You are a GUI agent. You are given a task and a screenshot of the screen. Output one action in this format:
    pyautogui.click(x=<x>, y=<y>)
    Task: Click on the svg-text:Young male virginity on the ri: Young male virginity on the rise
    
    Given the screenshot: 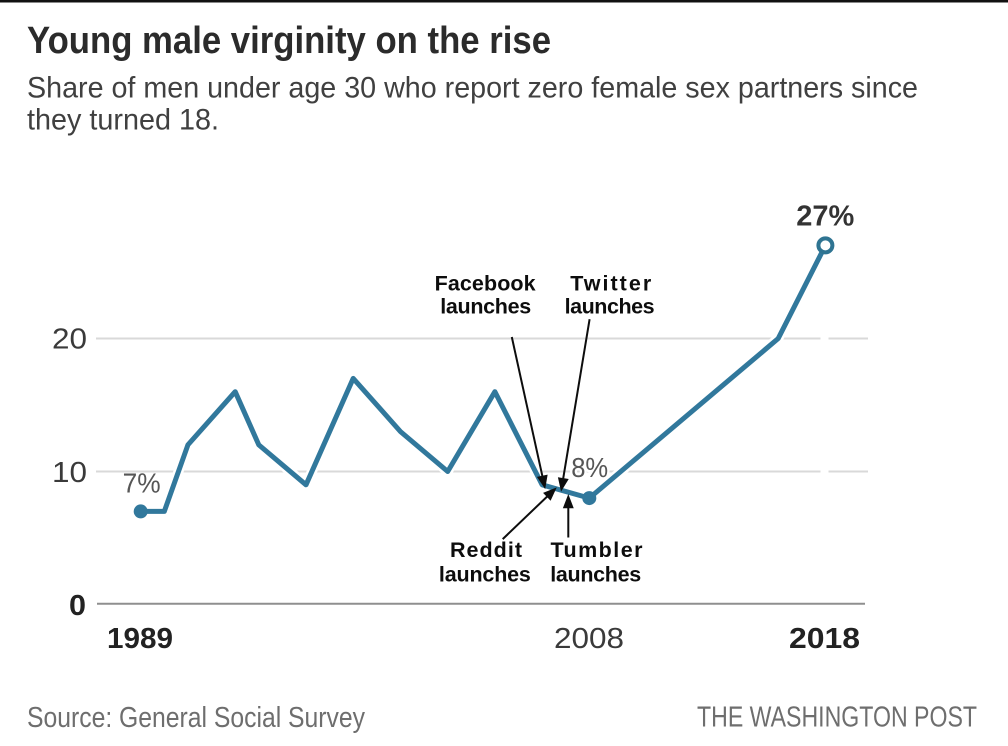 What is the action you would take?
    pyautogui.click(x=289, y=41)
    